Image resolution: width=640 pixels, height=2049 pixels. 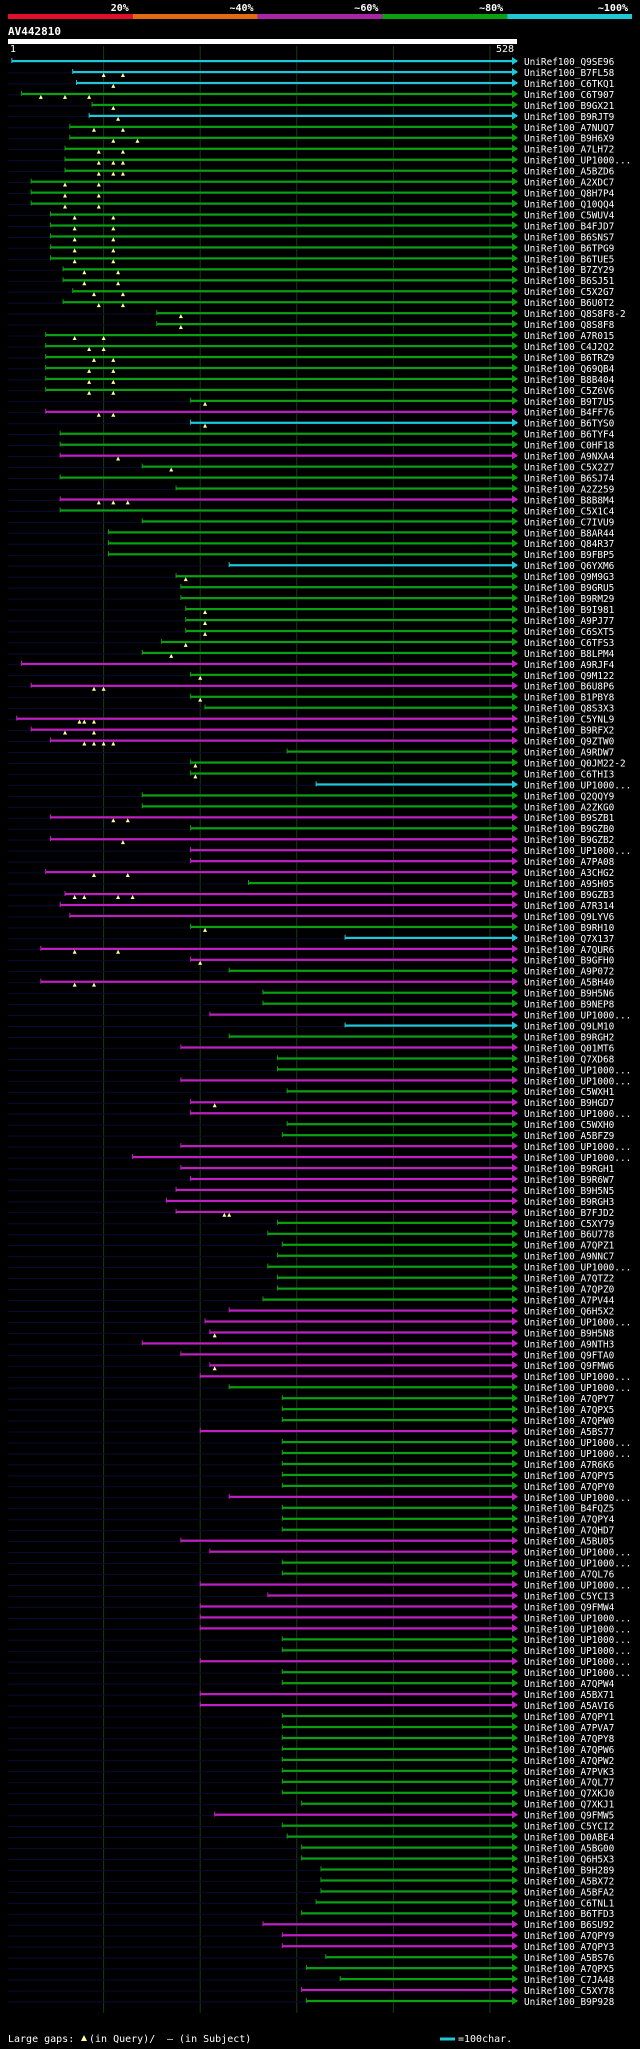 I want to click on hit-label: UniRef100_B8AR44, so click(x=569, y=533).